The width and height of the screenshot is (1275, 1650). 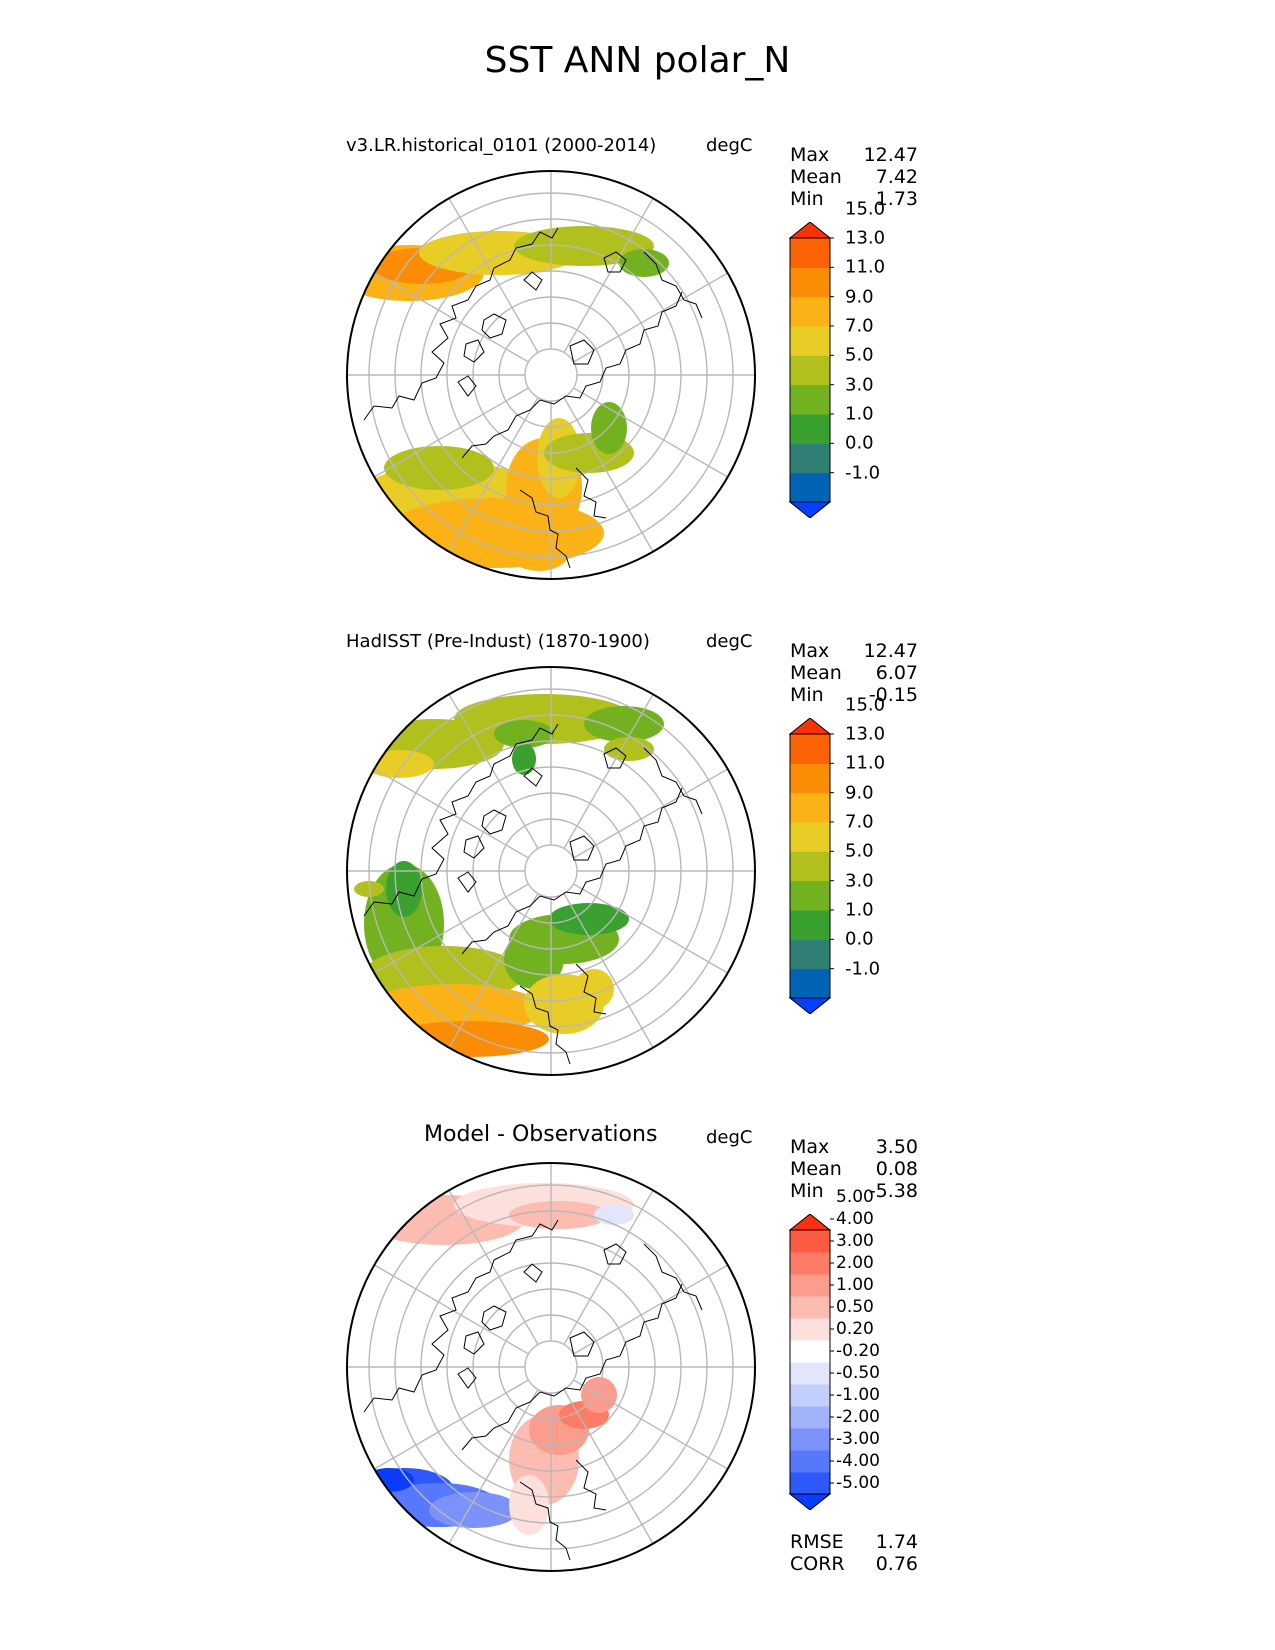 What do you see at coordinates (865, 267) in the screenshot?
I see `colorbar-tick-label: 11.0` at bounding box center [865, 267].